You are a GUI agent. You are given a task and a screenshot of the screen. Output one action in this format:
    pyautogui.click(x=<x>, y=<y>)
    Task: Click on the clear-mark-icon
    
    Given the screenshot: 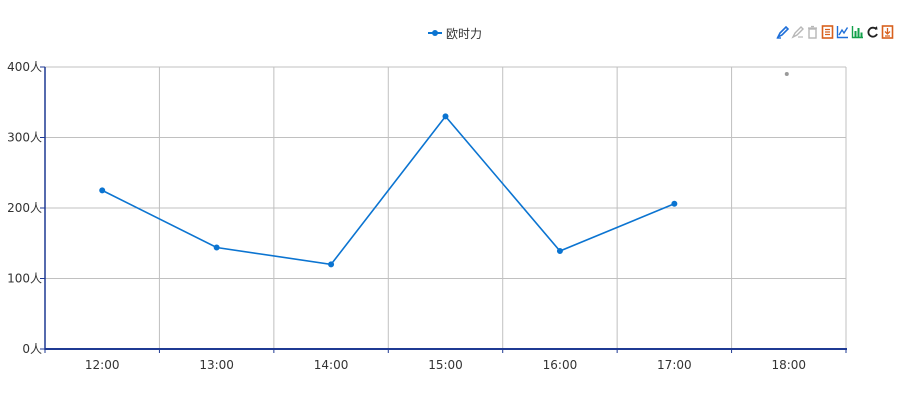 What is the action you would take?
    pyautogui.click(x=812, y=32)
    